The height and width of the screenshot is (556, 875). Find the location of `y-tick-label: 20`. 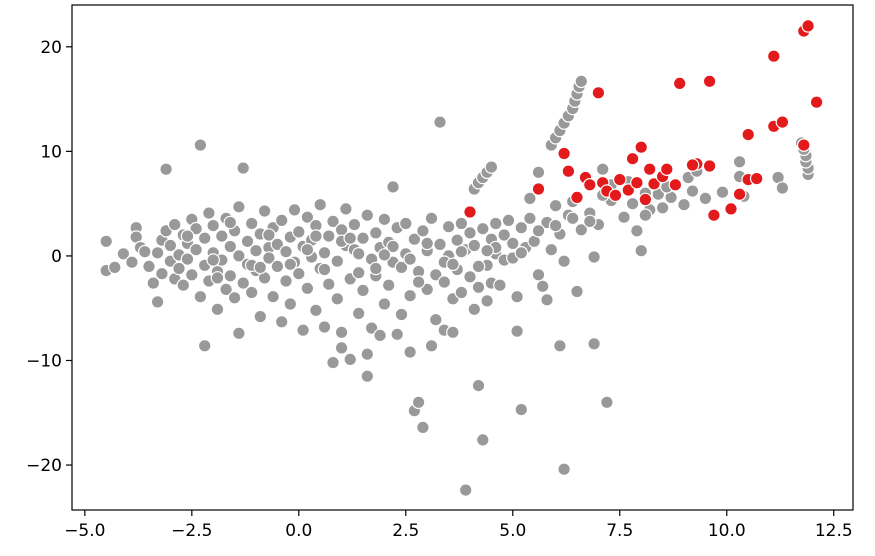

y-tick-label: 20 is located at coordinates (51, 48).